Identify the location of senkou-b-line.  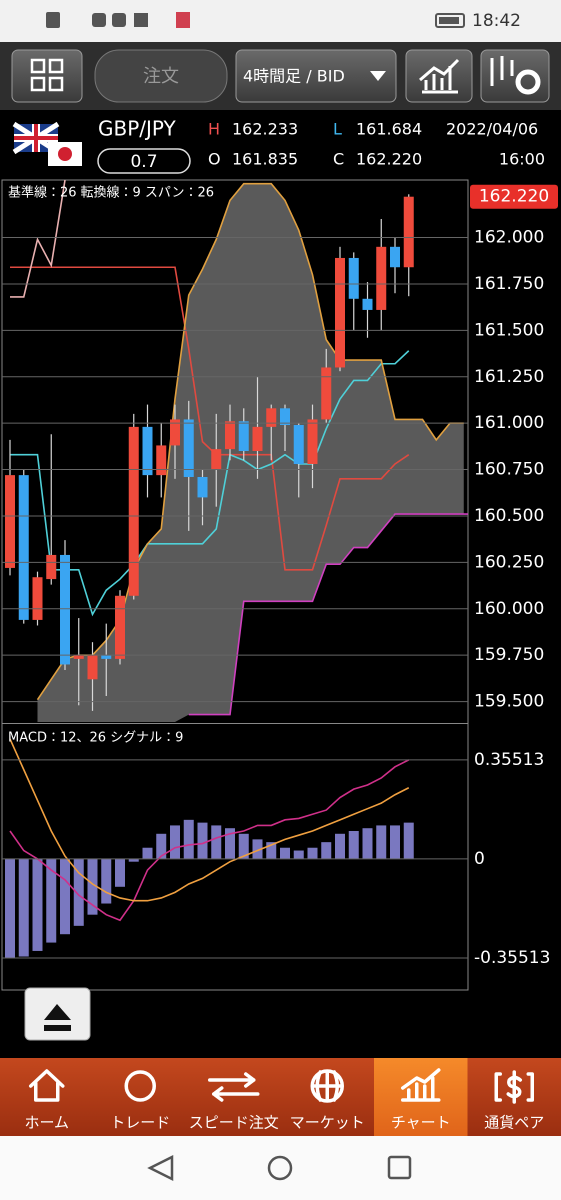
(328, 614).